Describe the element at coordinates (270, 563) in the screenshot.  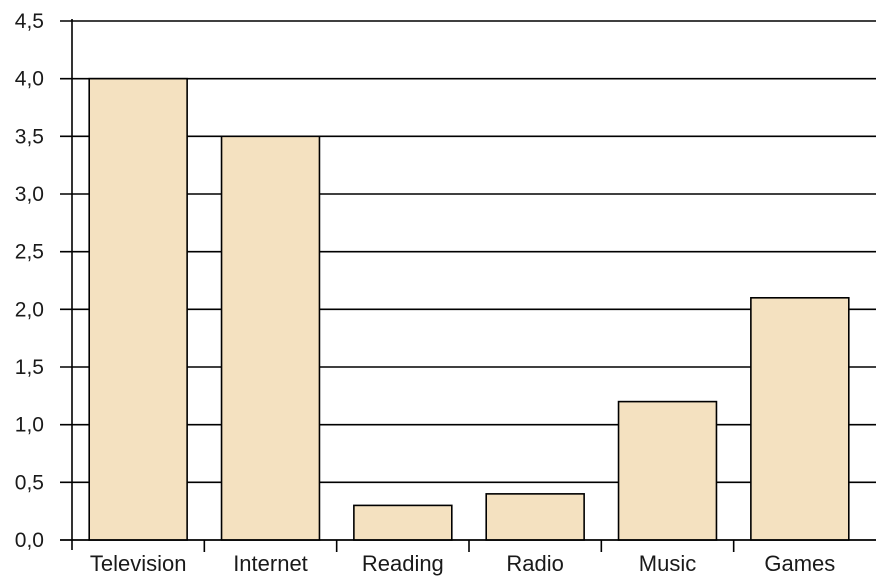
I see `x-tick-label: Internet` at that location.